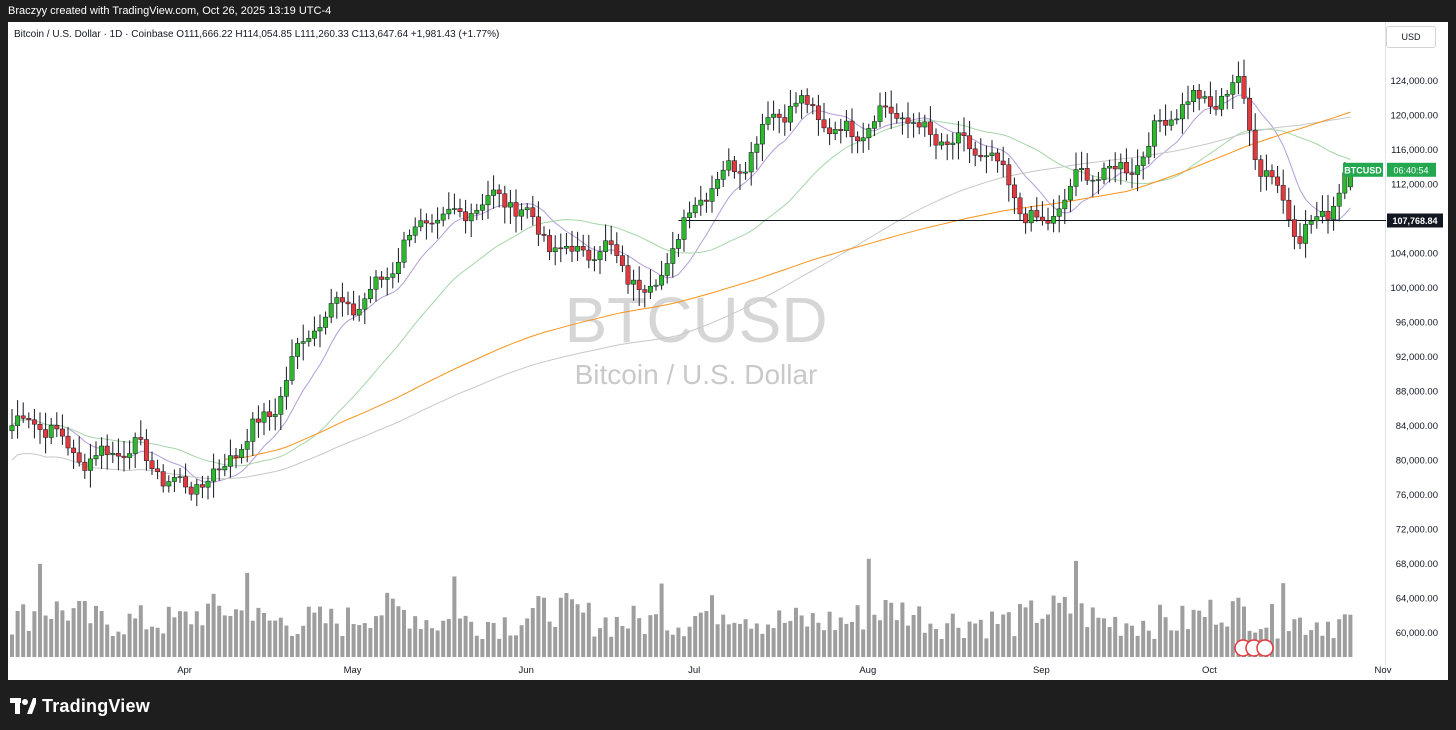 Image resolution: width=1456 pixels, height=730 pixels. Describe the element at coordinates (867, 670) in the screenshot. I see `x-tick-label: Aug` at that location.